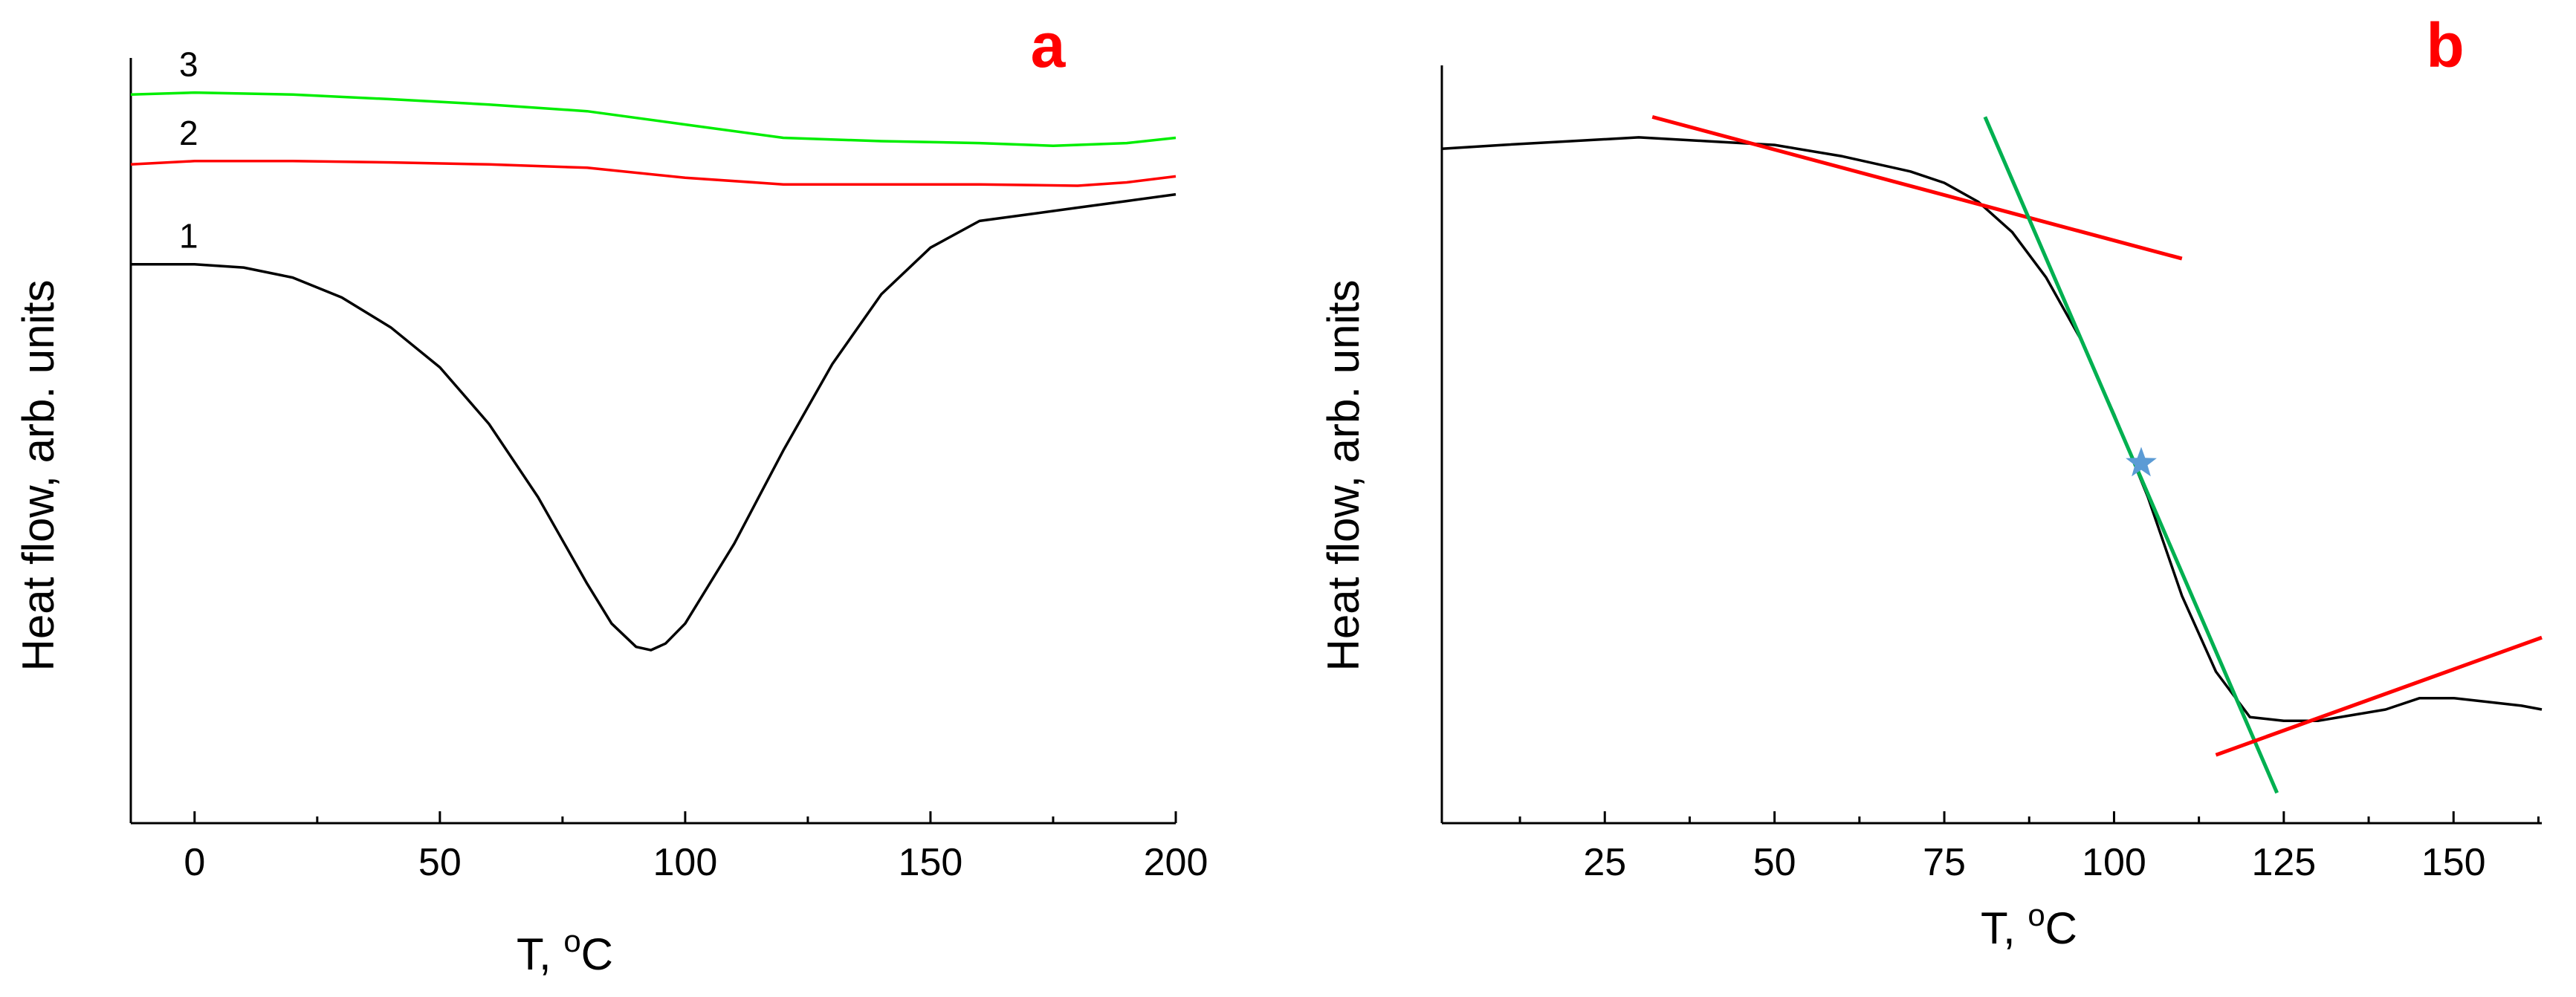 This screenshot has height=997, width=2576. Describe the element at coordinates (571, 940) in the screenshot. I see `panel-a-xlabel-sup: o` at that location.